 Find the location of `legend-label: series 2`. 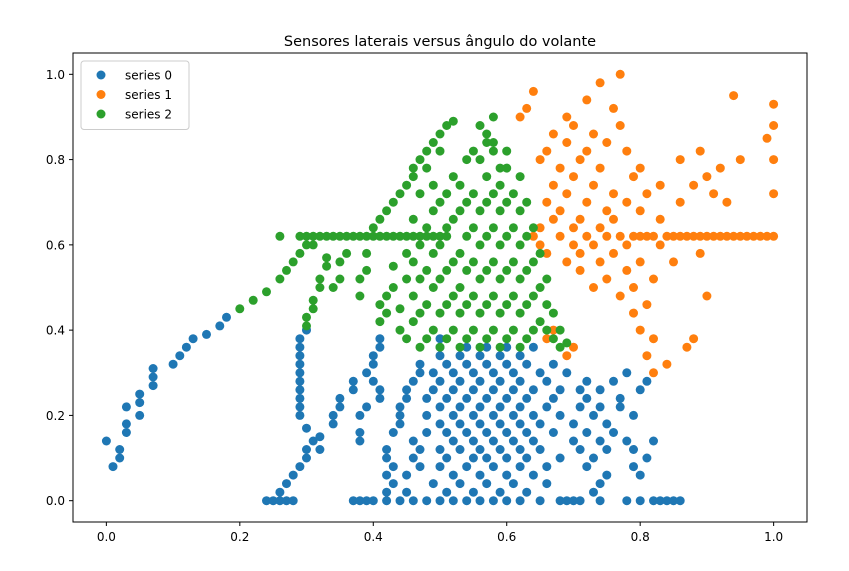

legend-label: series 2 is located at coordinates (148, 115).